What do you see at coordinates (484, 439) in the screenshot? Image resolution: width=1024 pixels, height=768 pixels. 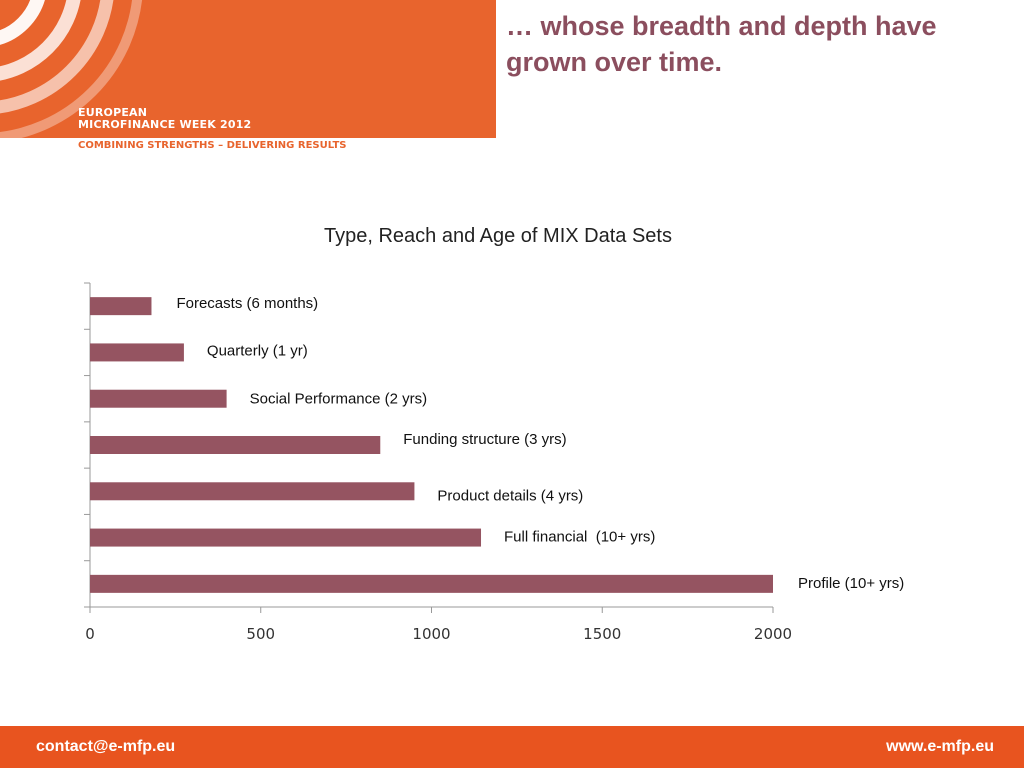 I see `bar-label: Funding structure (3 yrs)` at bounding box center [484, 439].